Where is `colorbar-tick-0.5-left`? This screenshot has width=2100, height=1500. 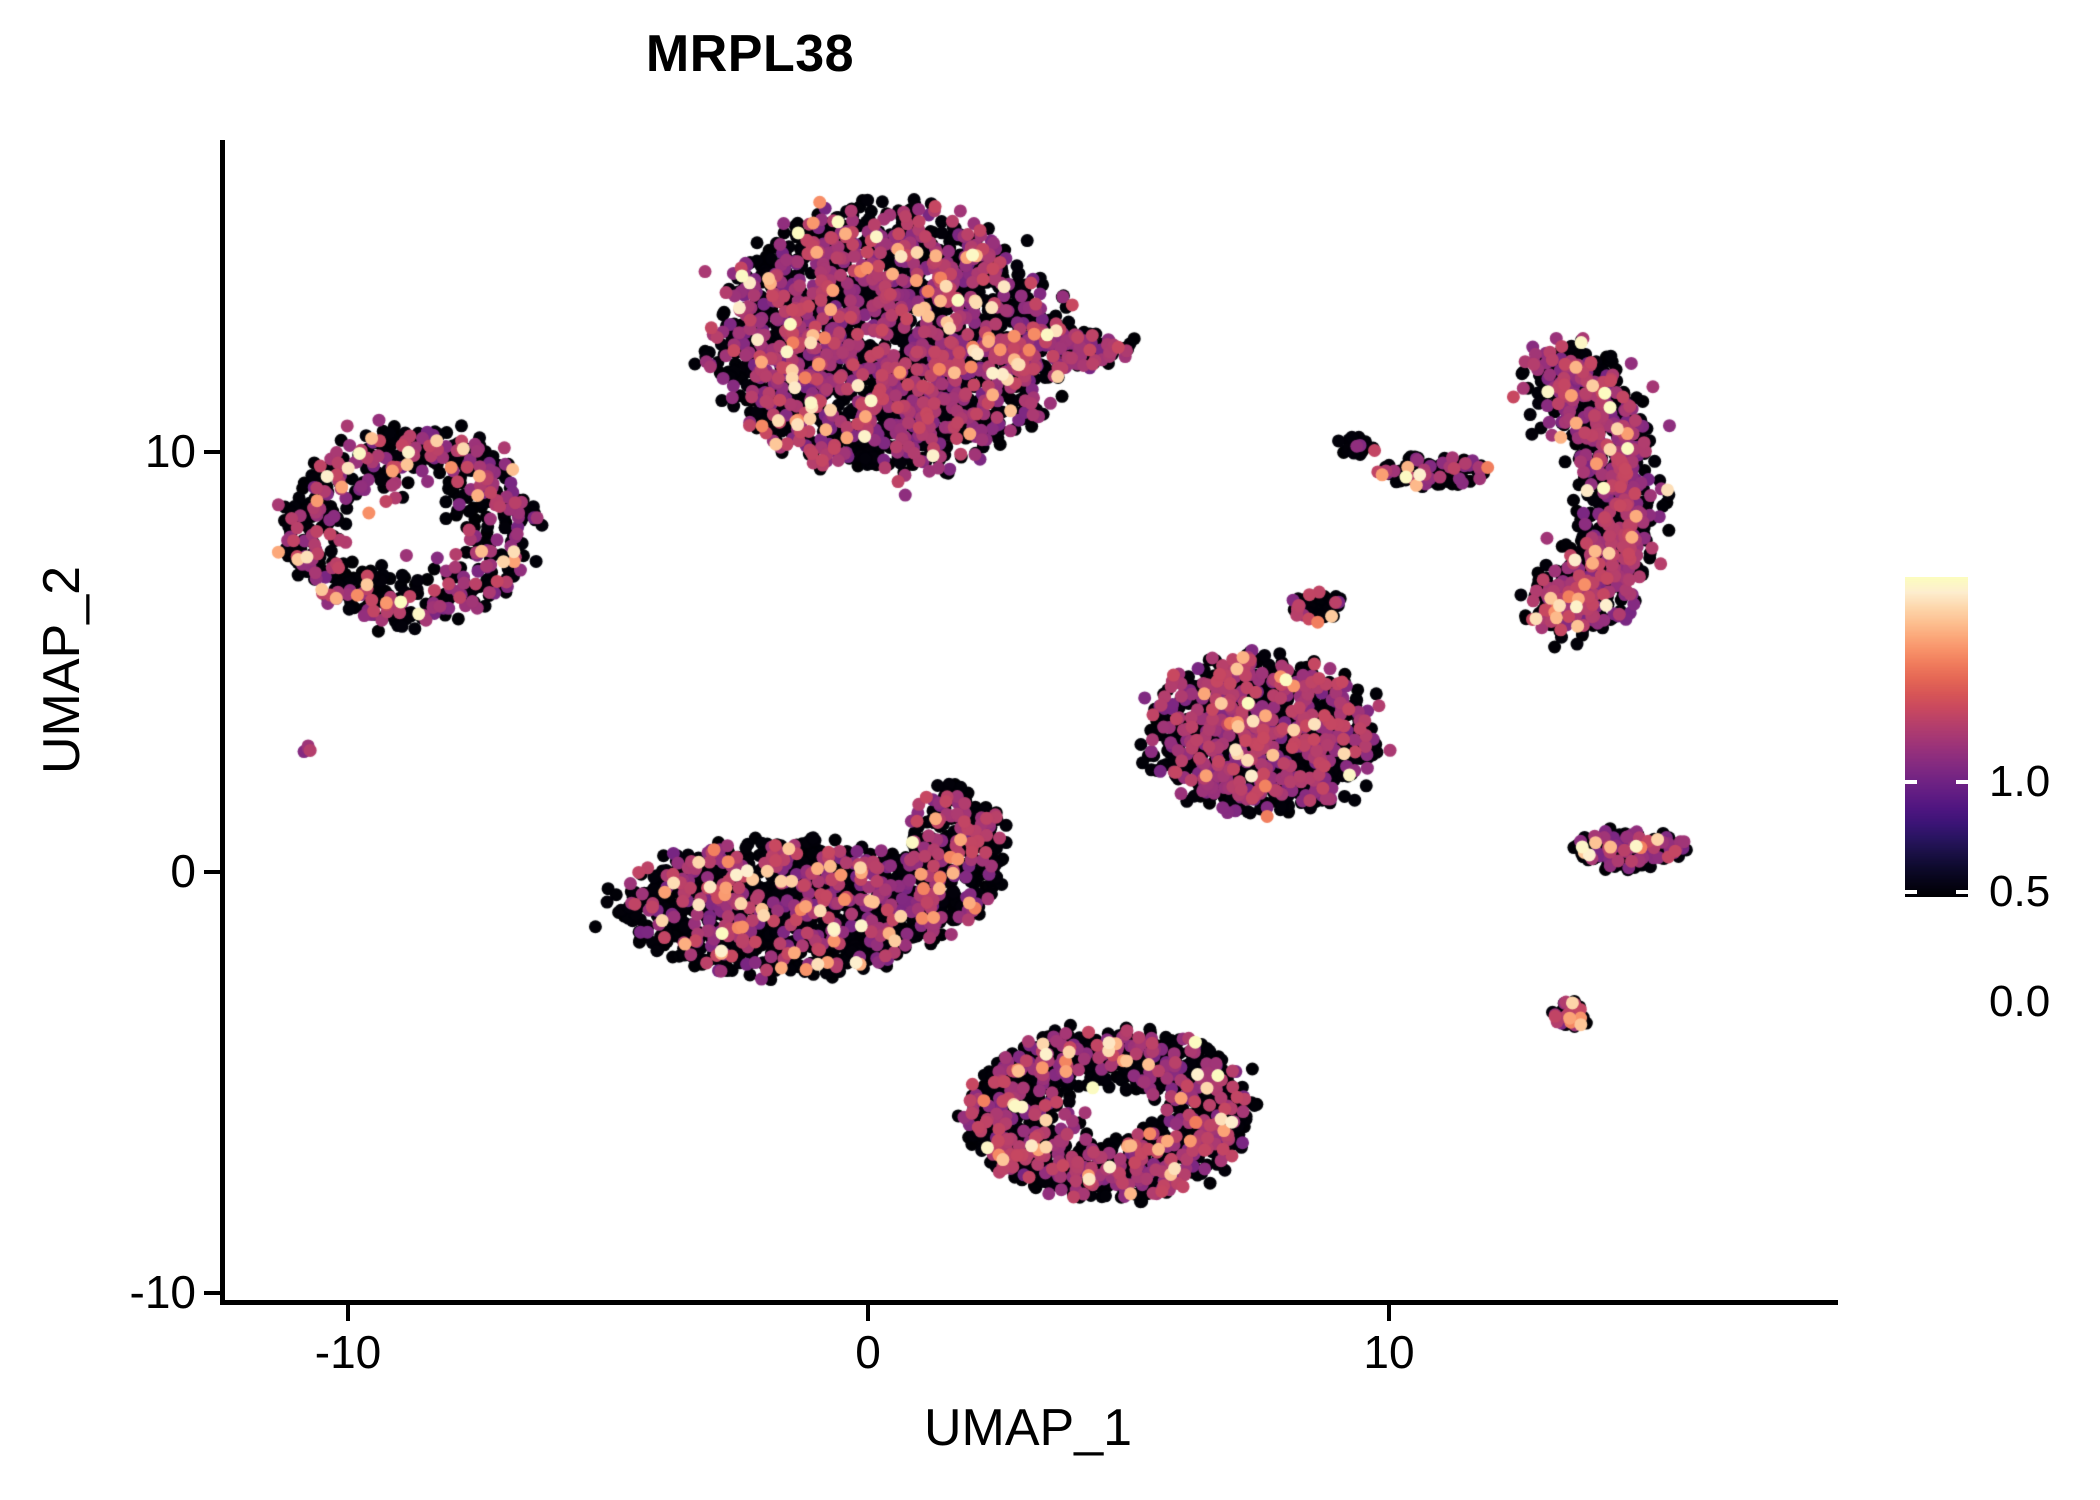
colorbar-tick-0.5-left is located at coordinates (1911, 892).